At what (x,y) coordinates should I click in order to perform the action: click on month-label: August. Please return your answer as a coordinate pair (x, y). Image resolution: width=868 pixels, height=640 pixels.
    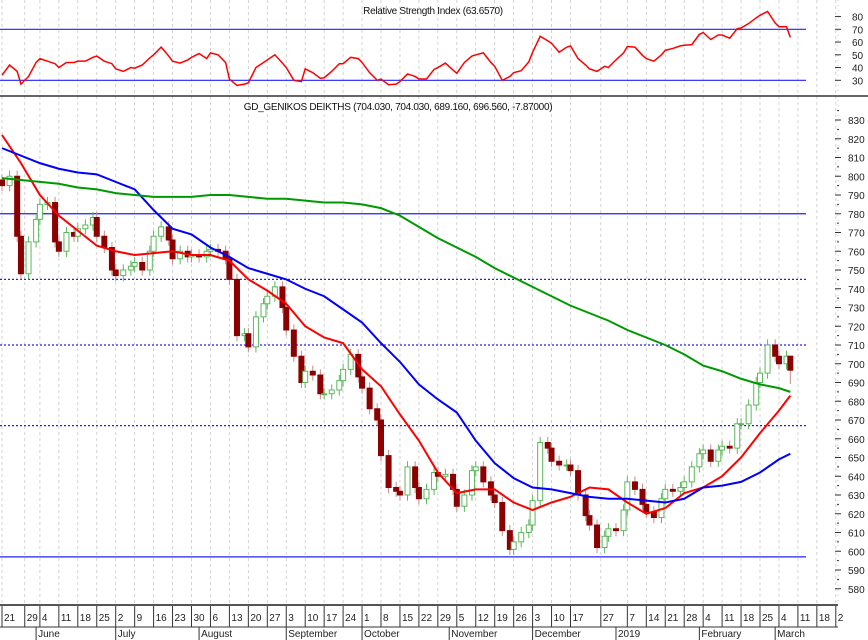
    Looking at the image, I should click on (216, 634).